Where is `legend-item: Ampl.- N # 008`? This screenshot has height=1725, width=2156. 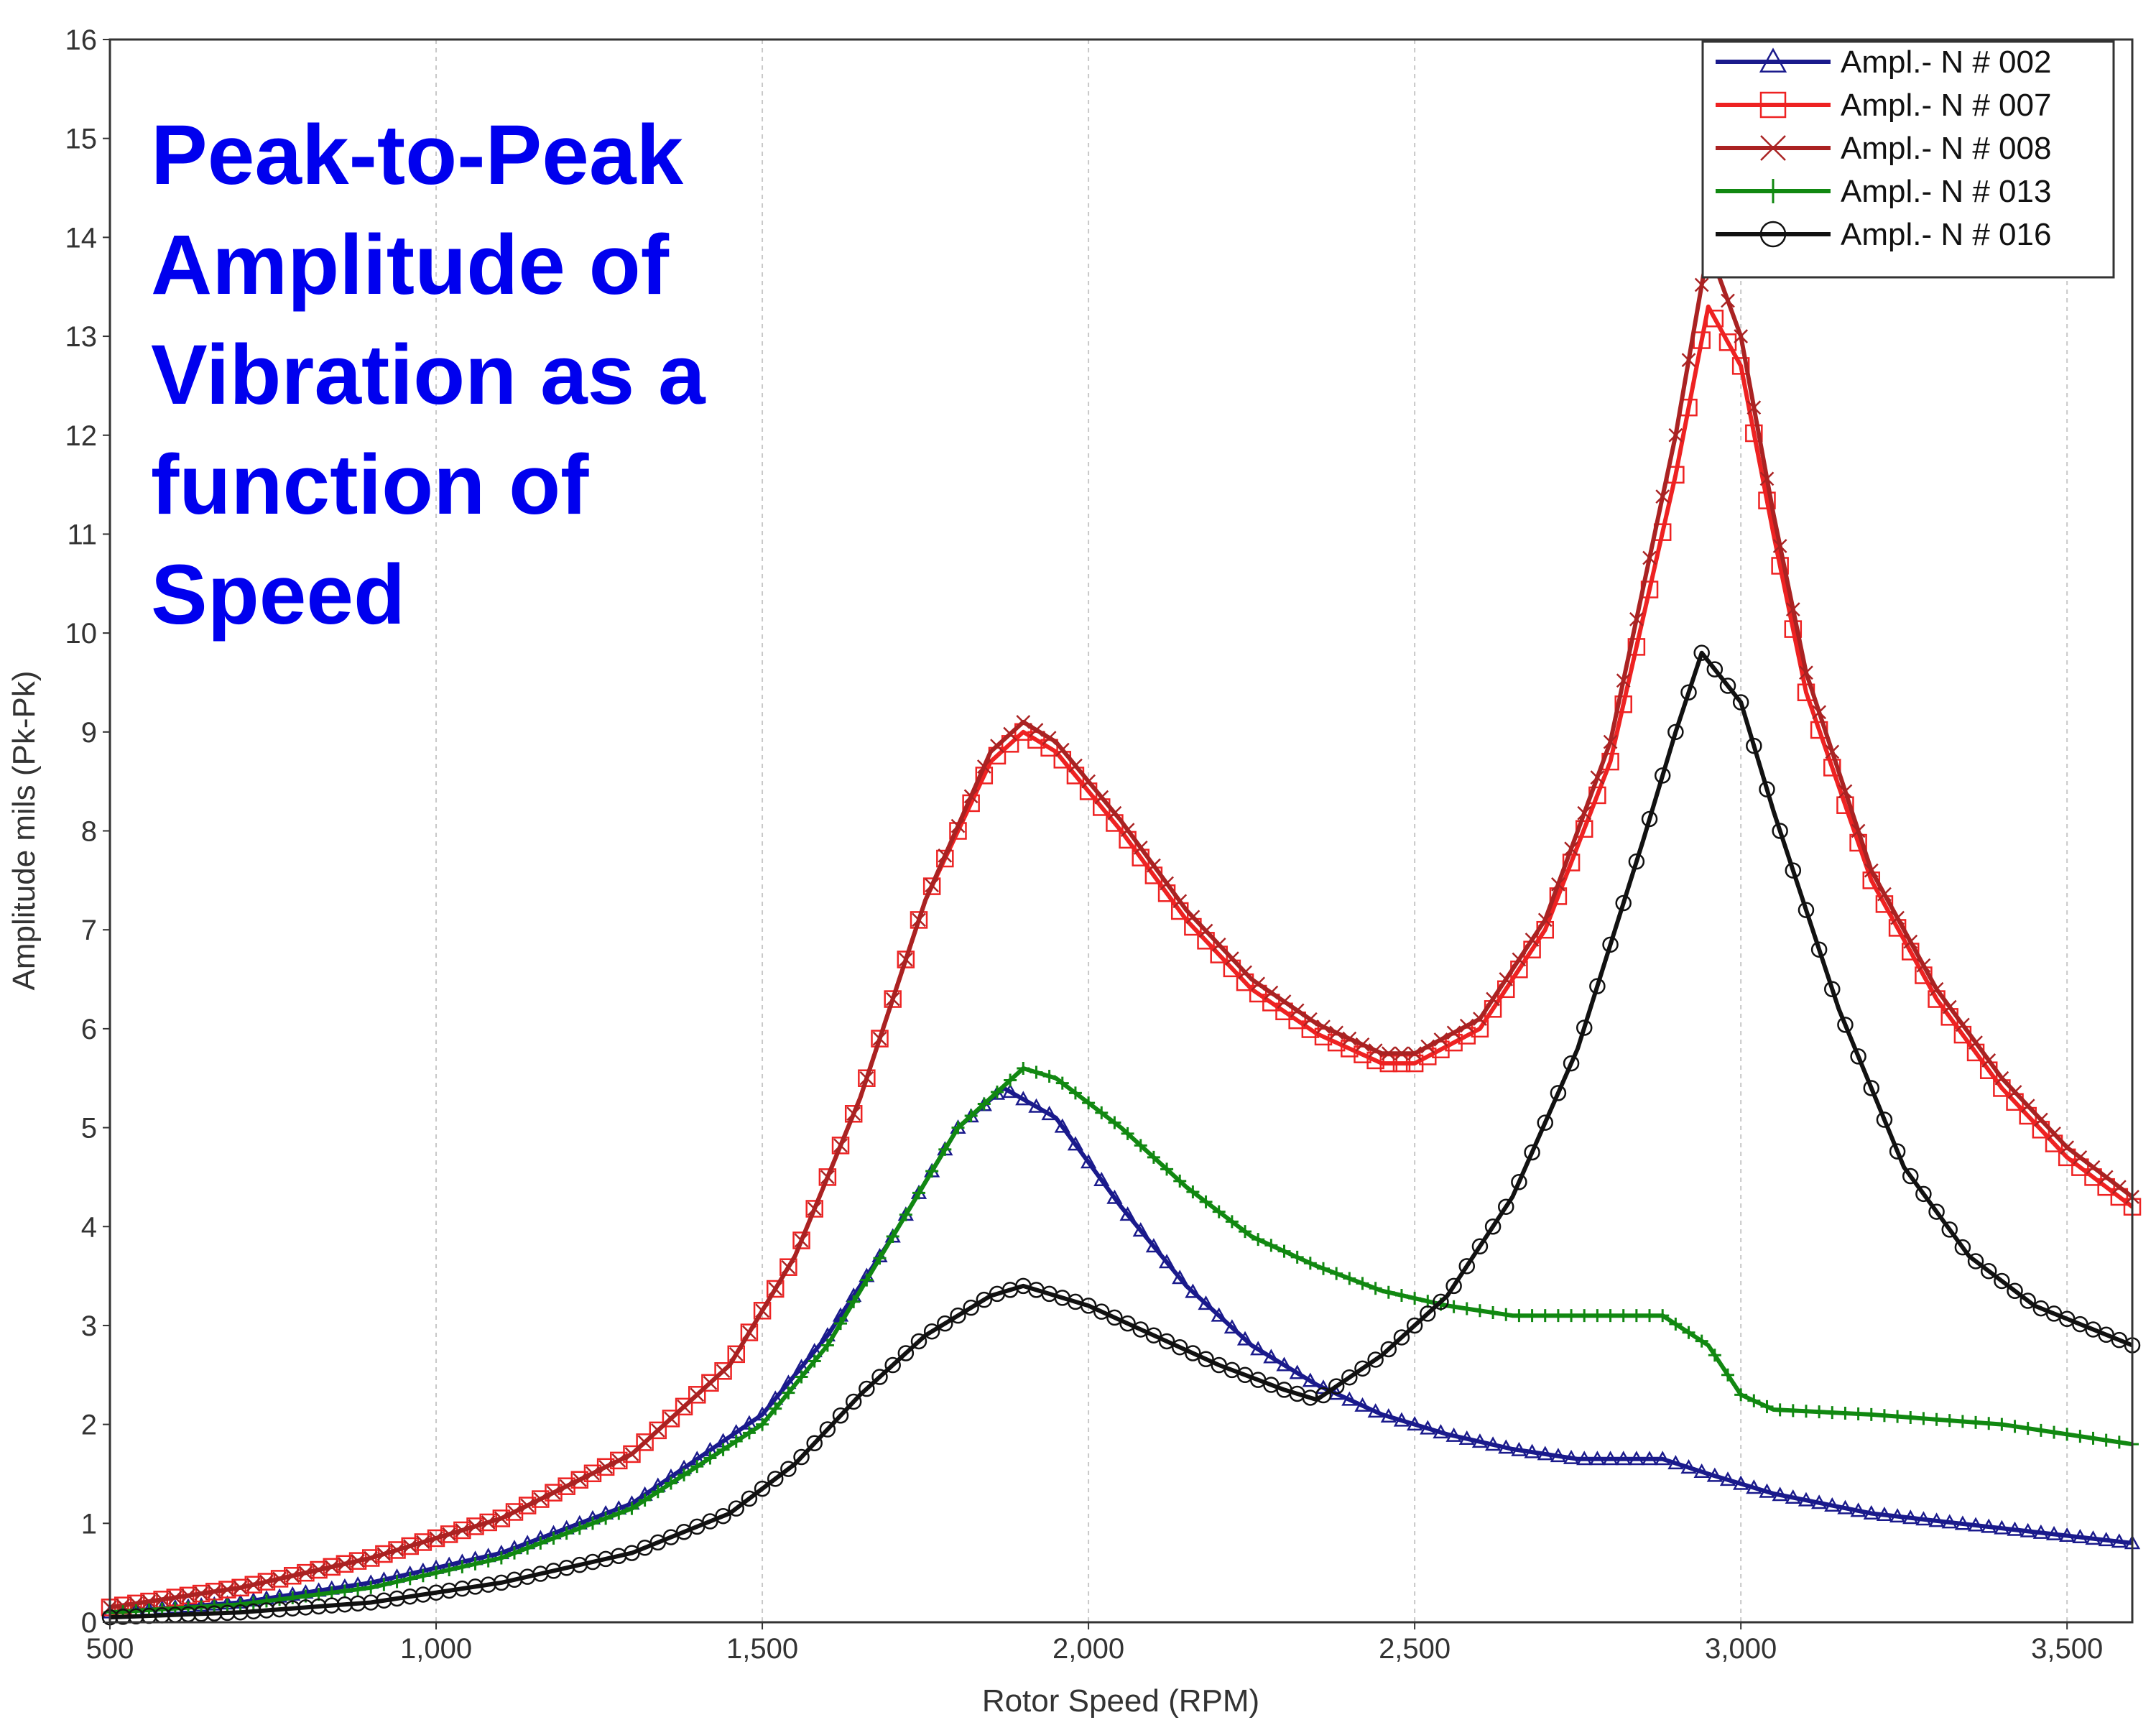
legend-item: Ampl.- N # 008 is located at coordinates (1883, 149).